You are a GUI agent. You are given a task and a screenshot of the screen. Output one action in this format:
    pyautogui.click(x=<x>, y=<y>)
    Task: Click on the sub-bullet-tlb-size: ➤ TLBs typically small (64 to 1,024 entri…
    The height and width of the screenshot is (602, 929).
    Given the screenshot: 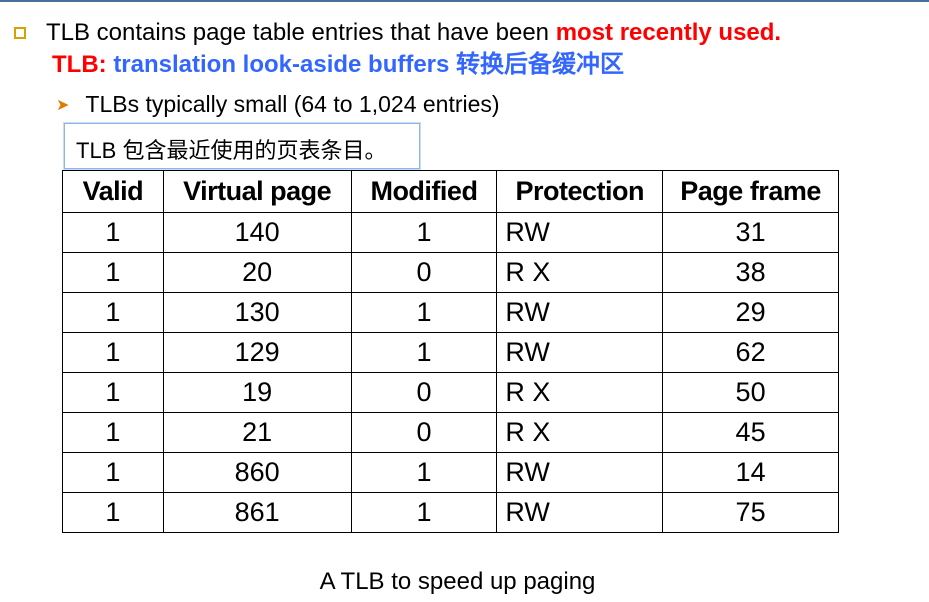 What is the action you would take?
    pyautogui.click(x=278, y=105)
    